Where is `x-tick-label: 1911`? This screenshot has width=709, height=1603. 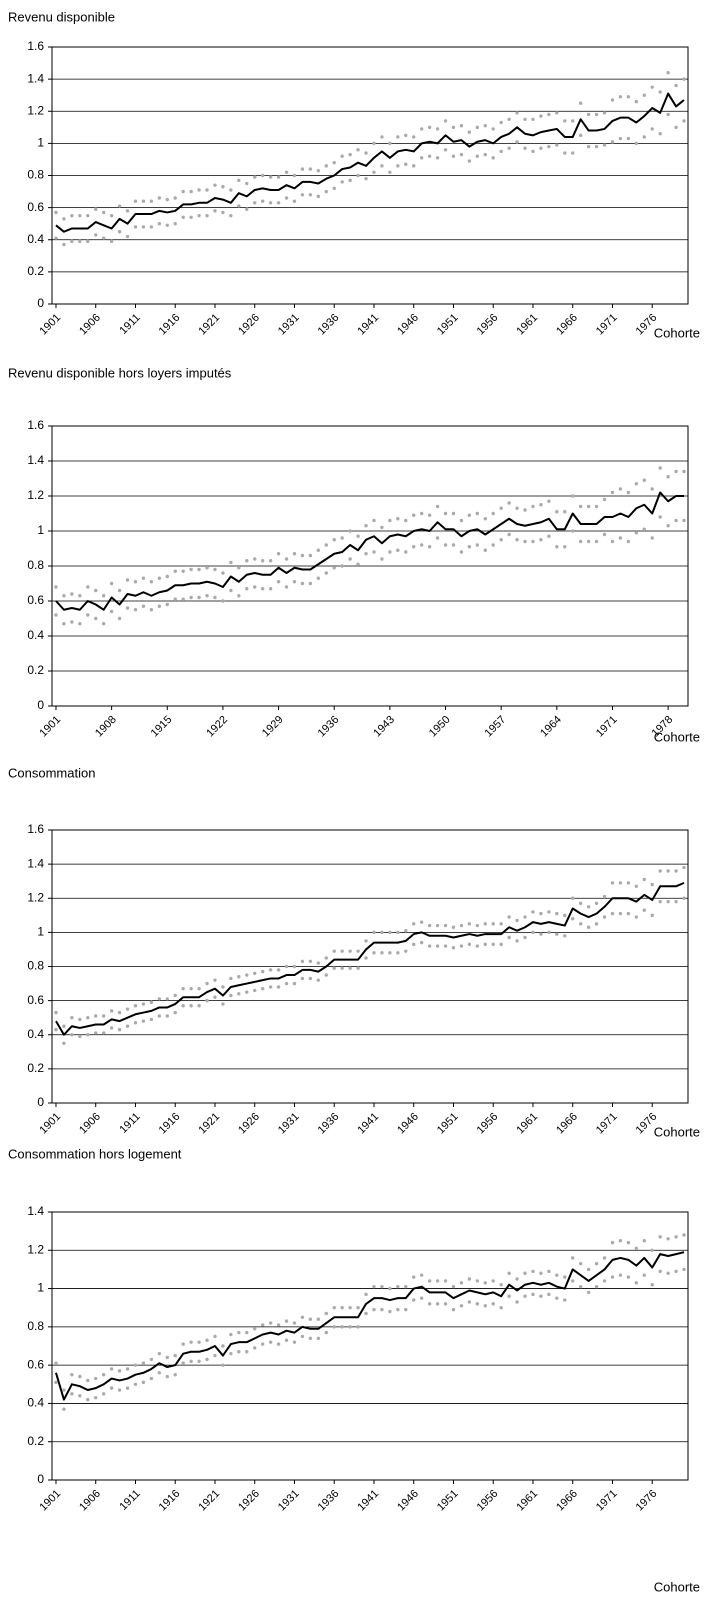 x-tick-label: 1911 is located at coordinates (129, 1500).